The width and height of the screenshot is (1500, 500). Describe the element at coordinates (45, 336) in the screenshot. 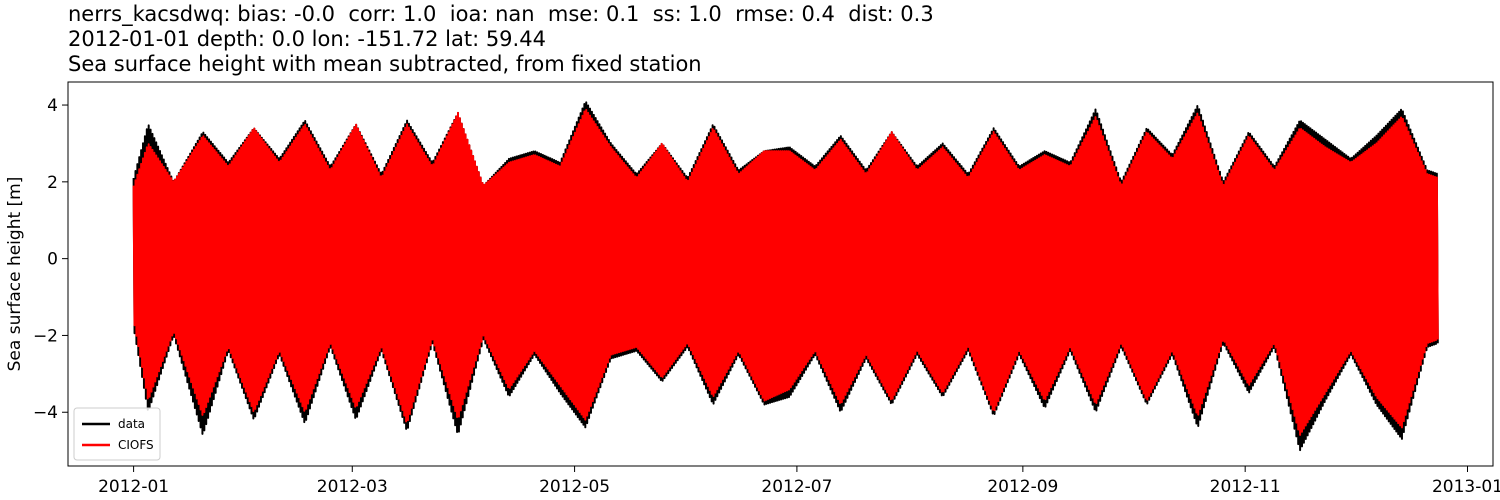

I see `y-tick-label: −2` at that location.